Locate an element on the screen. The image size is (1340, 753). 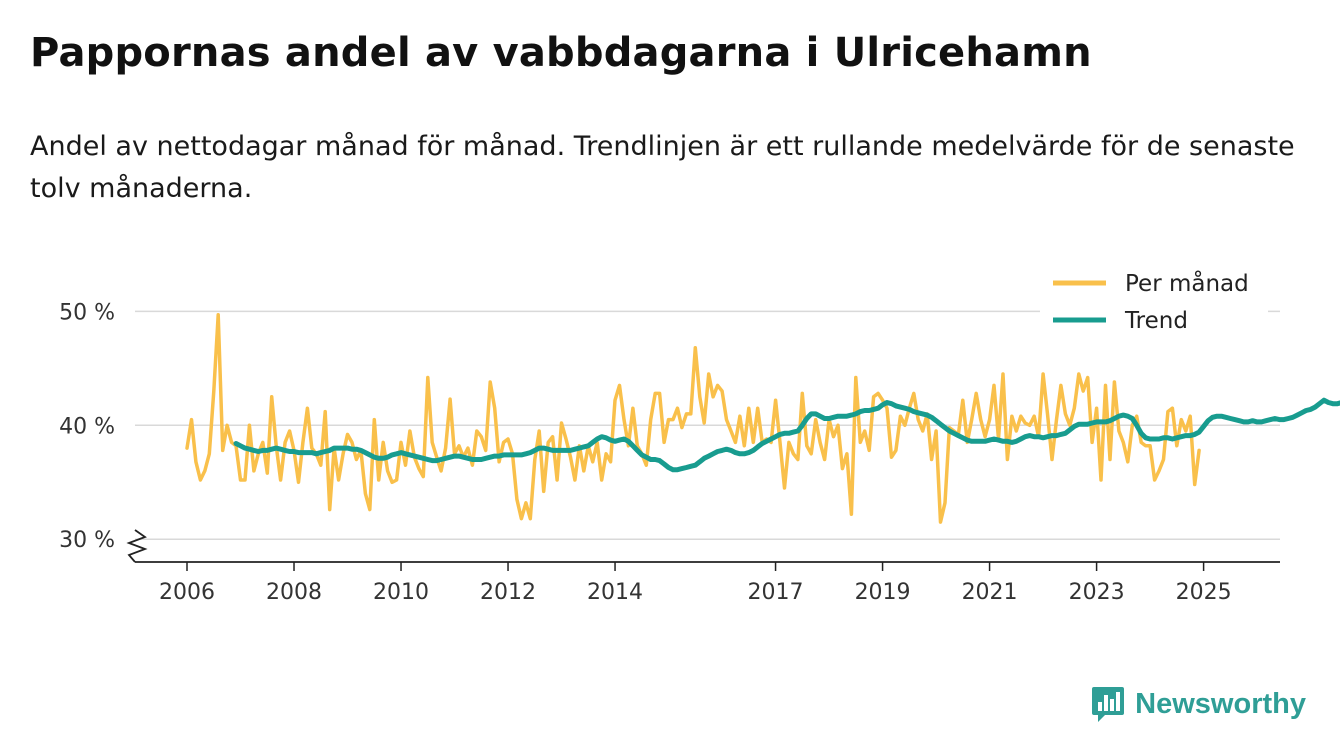
legend-background is located at coordinates (1154, 299).